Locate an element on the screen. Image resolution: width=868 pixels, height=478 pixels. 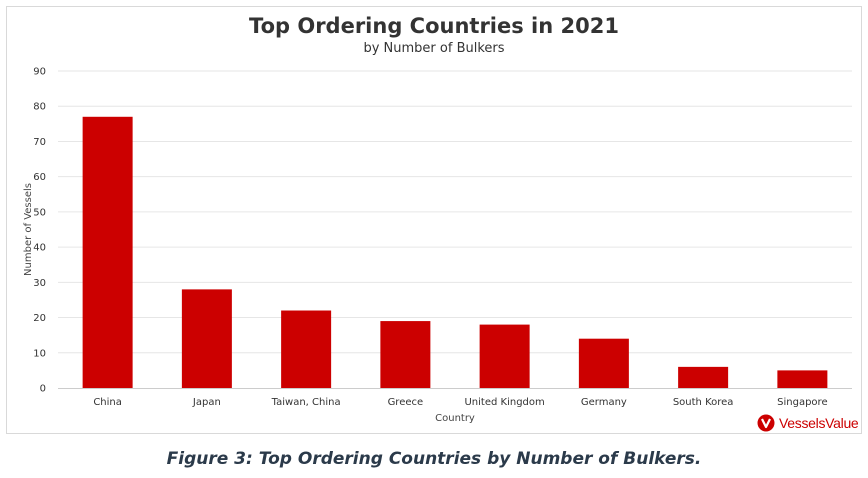
bar-japan is located at coordinates (206, 338).